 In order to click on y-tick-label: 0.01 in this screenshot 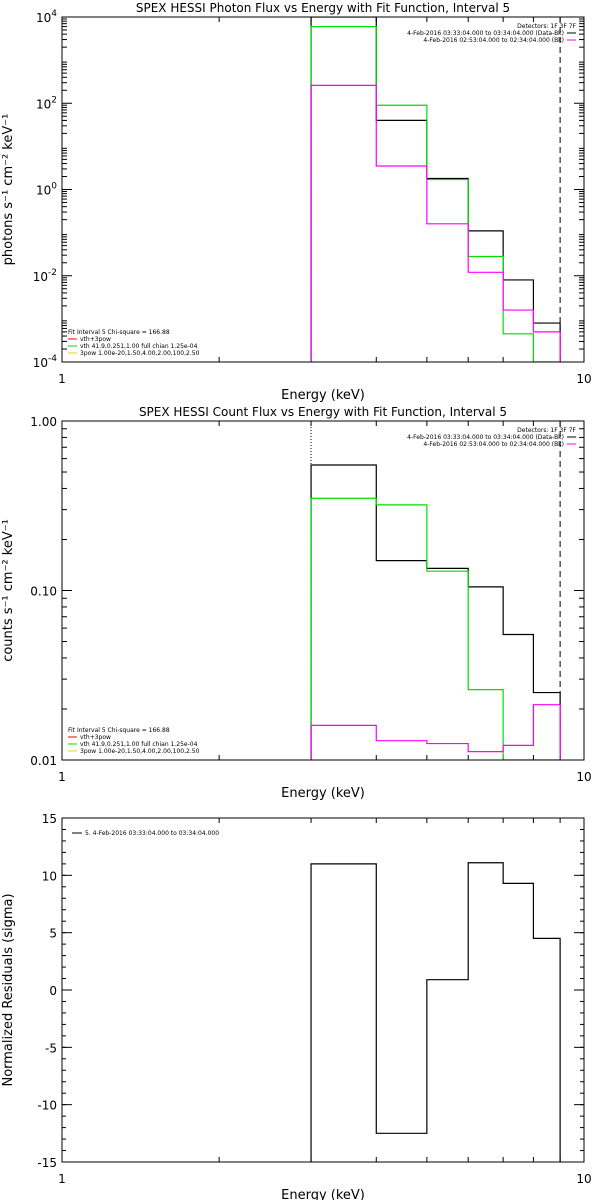, I will do `click(43, 761)`.